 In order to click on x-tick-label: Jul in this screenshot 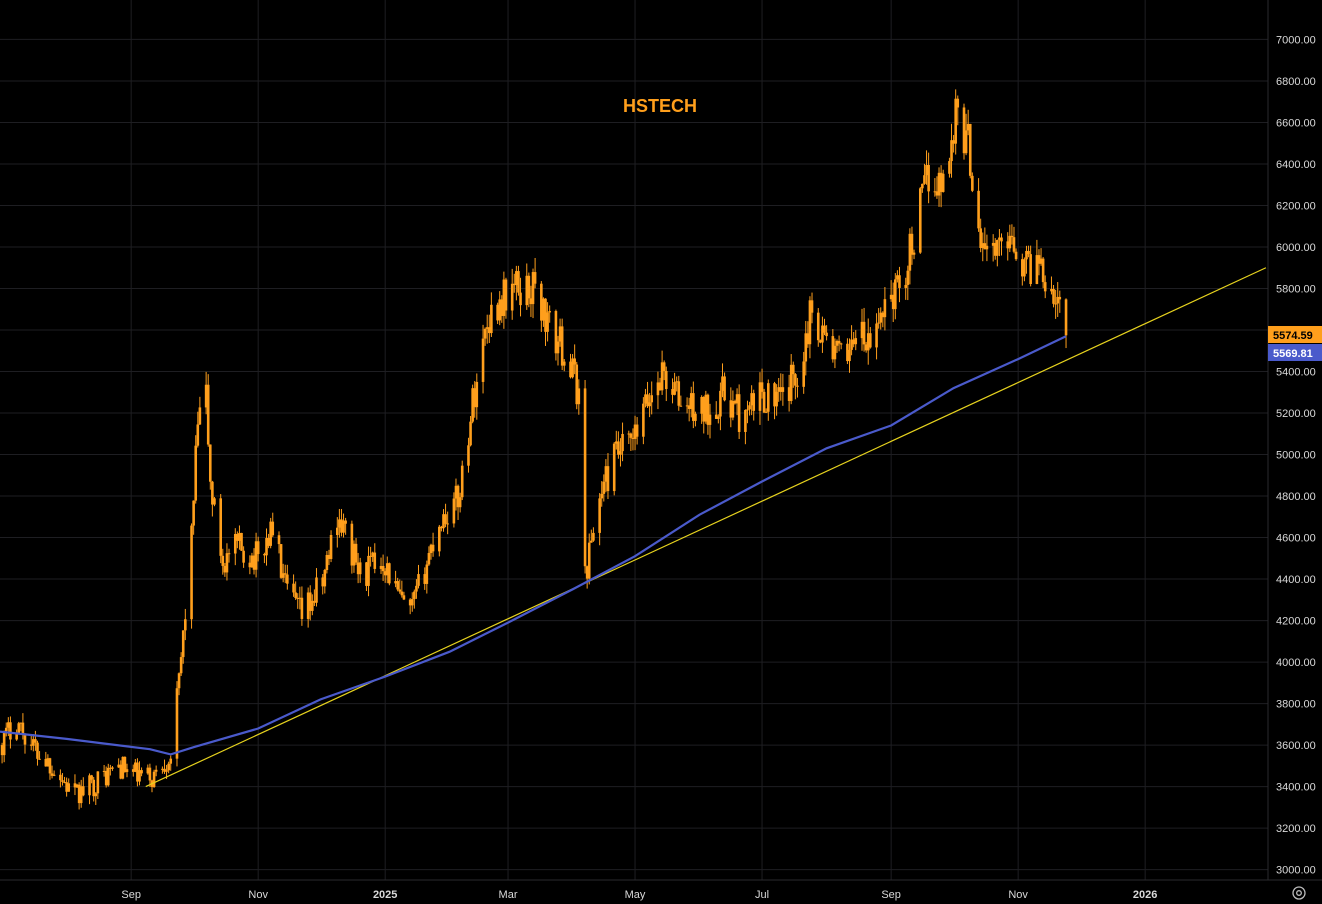, I will do `click(762, 895)`.